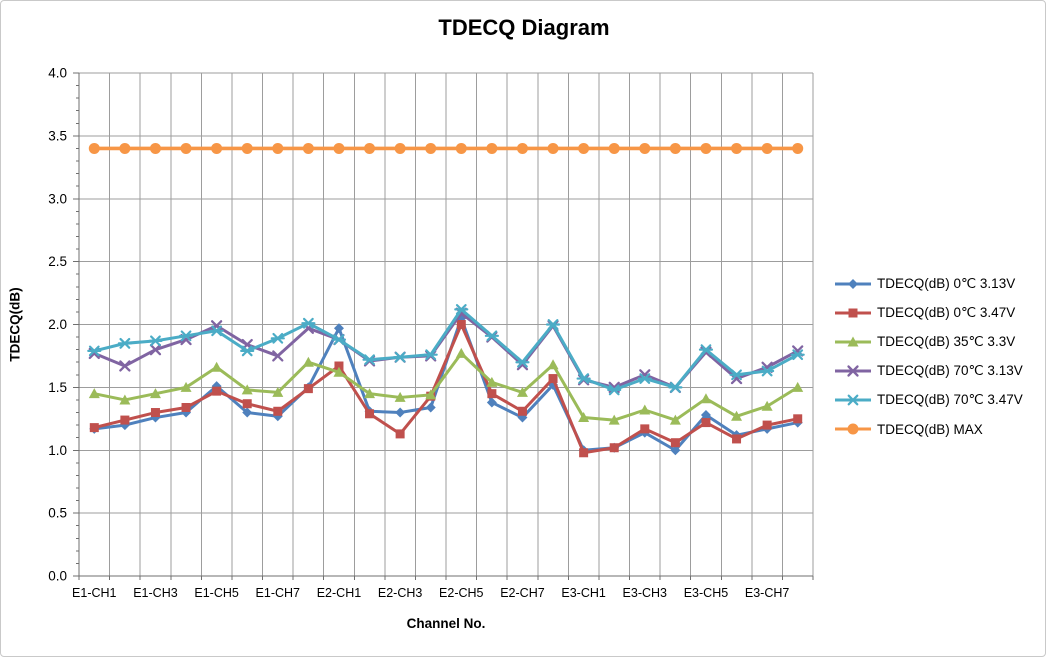 The width and height of the screenshot is (1046, 657). What do you see at coordinates (94, 593) in the screenshot?
I see `x-tick-label: E1-CH1` at bounding box center [94, 593].